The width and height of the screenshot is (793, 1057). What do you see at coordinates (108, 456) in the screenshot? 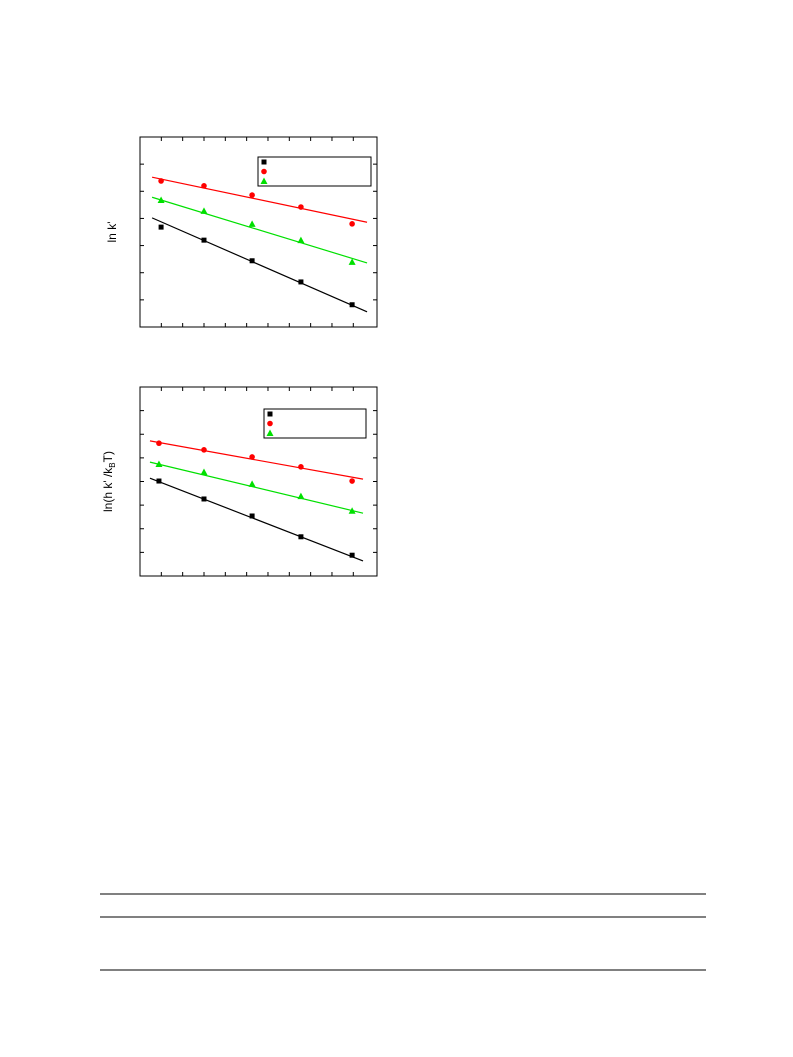
I see `y-axis-label-part: T)` at bounding box center [108, 456].